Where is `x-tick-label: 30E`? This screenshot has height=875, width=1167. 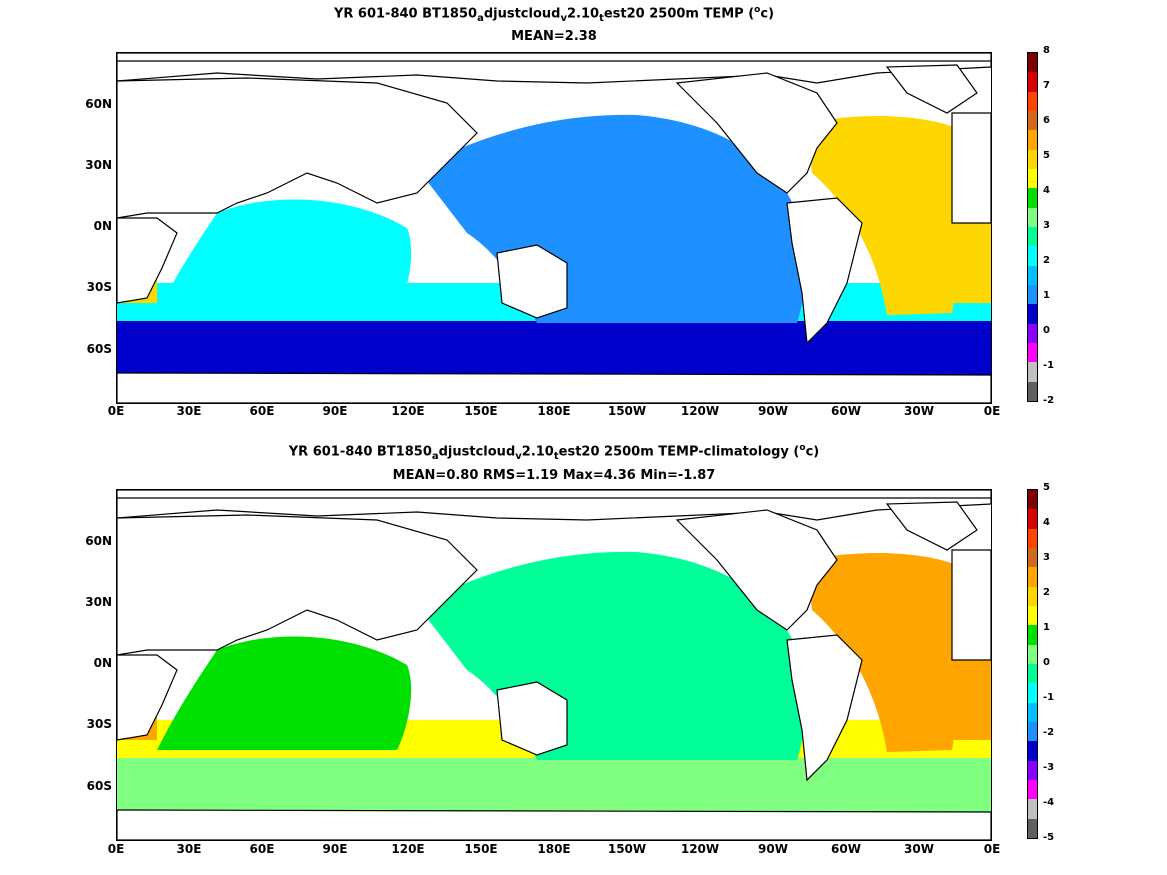 x-tick-label: 30E is located at coordinates (189, 849).